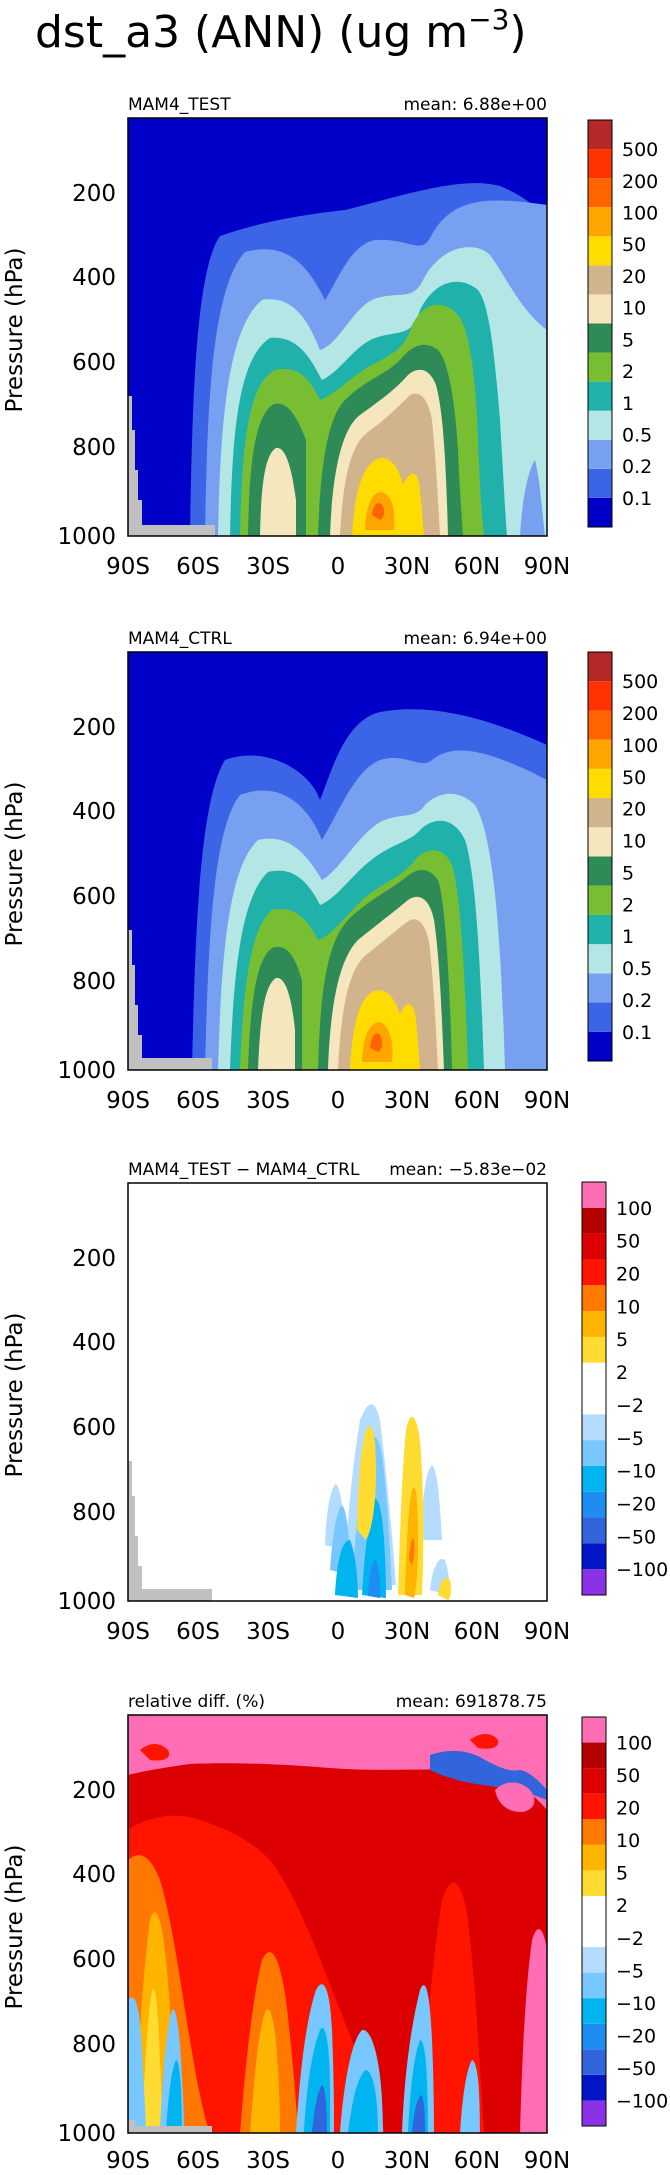 The width and height of the screenshot is (670, 2175). I want to click on colorbar: 500 200 100 50 20 10 5 2 1 0.5 0.2 0.1, so click(622, 323).